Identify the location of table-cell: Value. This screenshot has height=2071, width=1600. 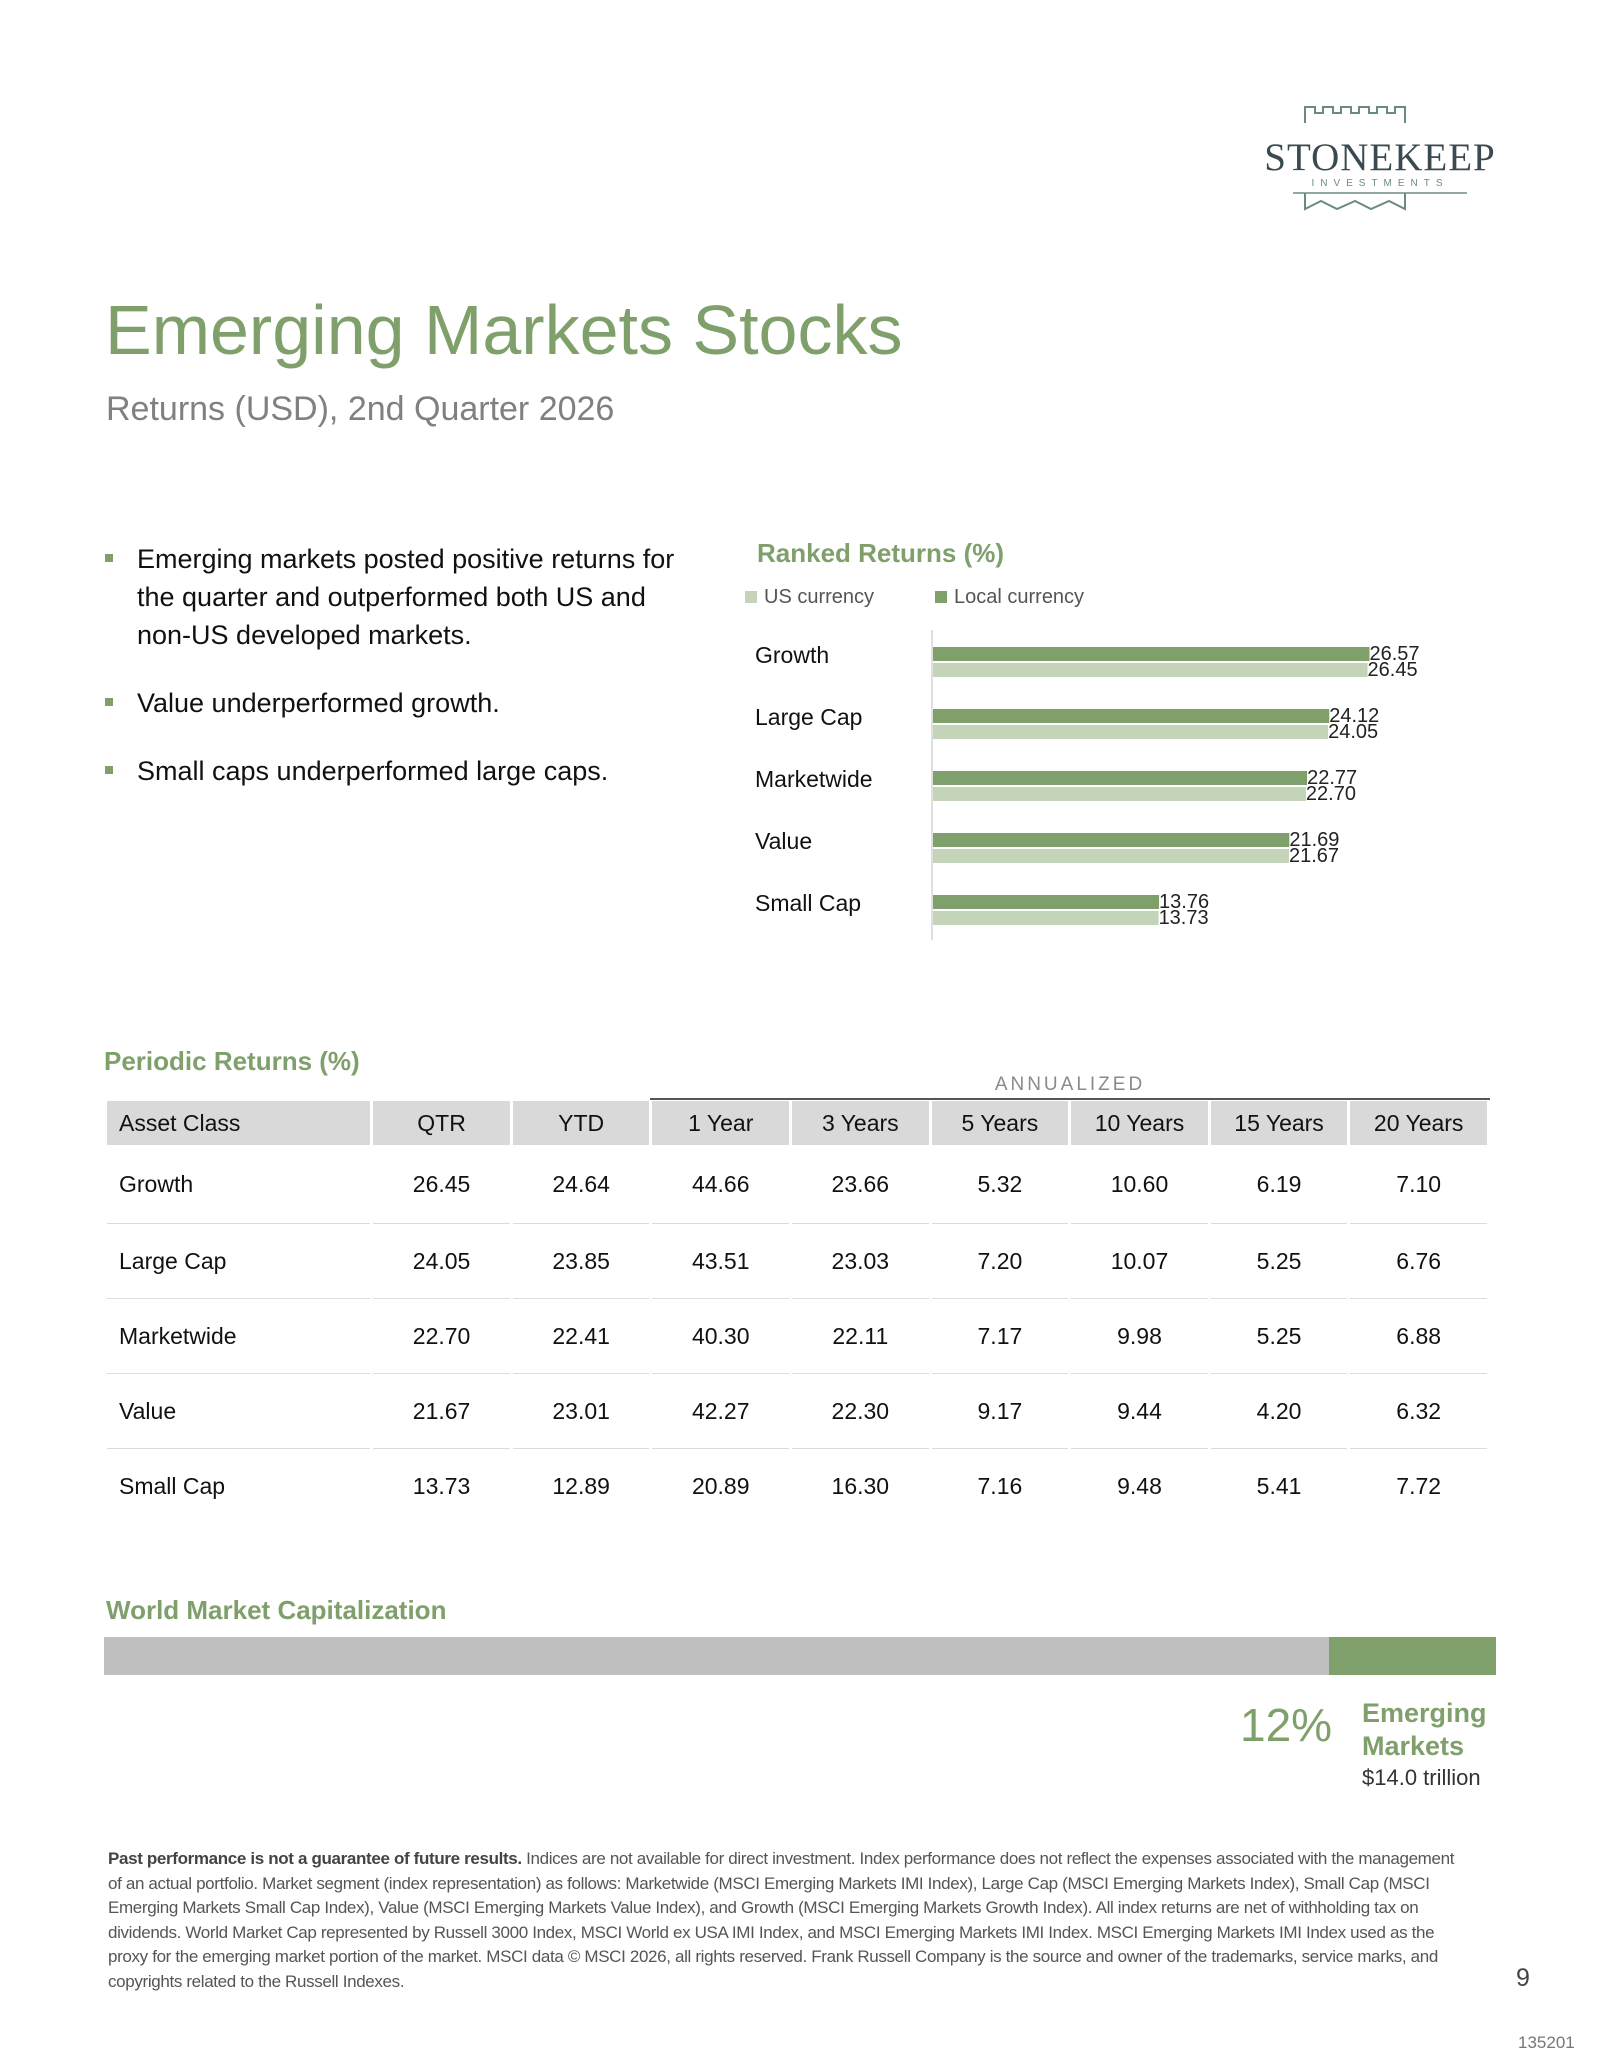
(239, 1411).